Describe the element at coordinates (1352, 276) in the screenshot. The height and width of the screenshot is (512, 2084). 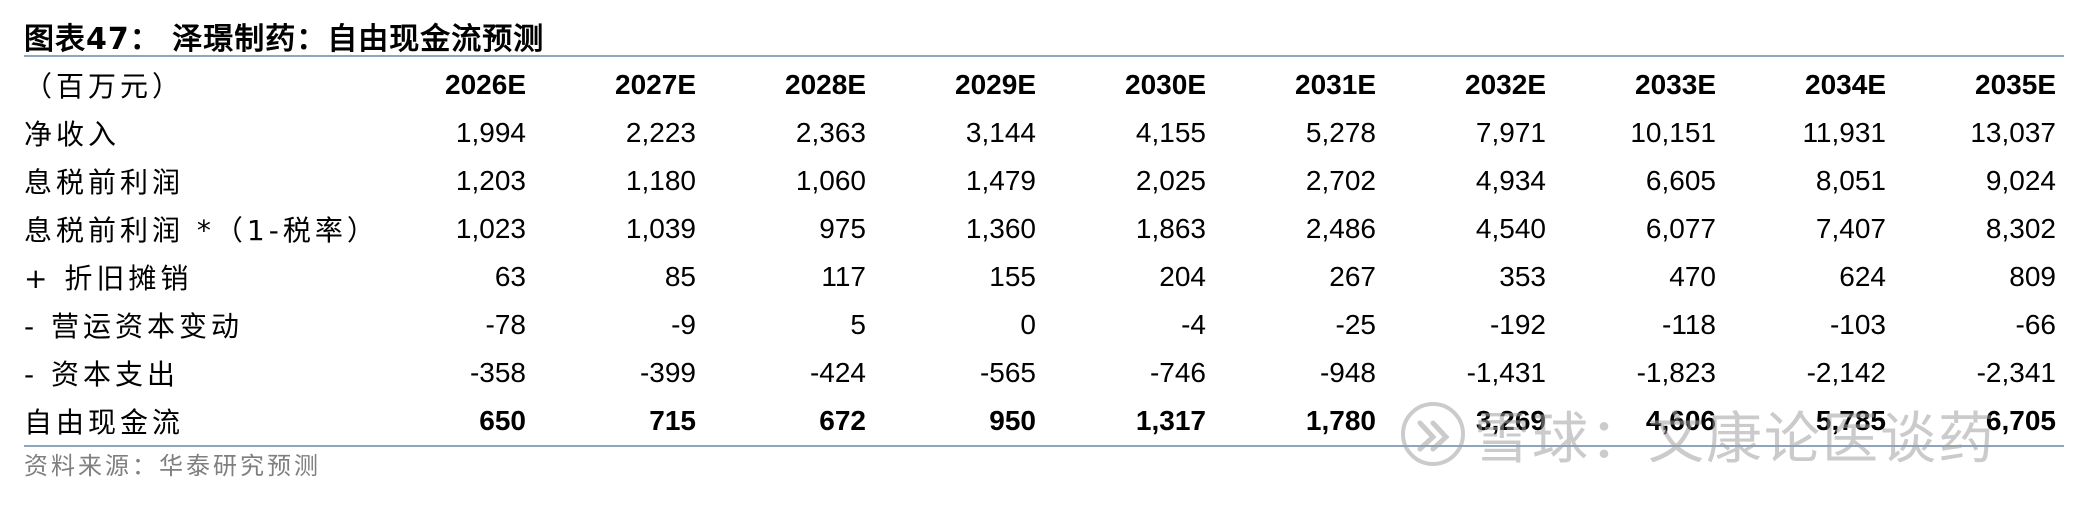
I see `table-cell: 267` at that location.